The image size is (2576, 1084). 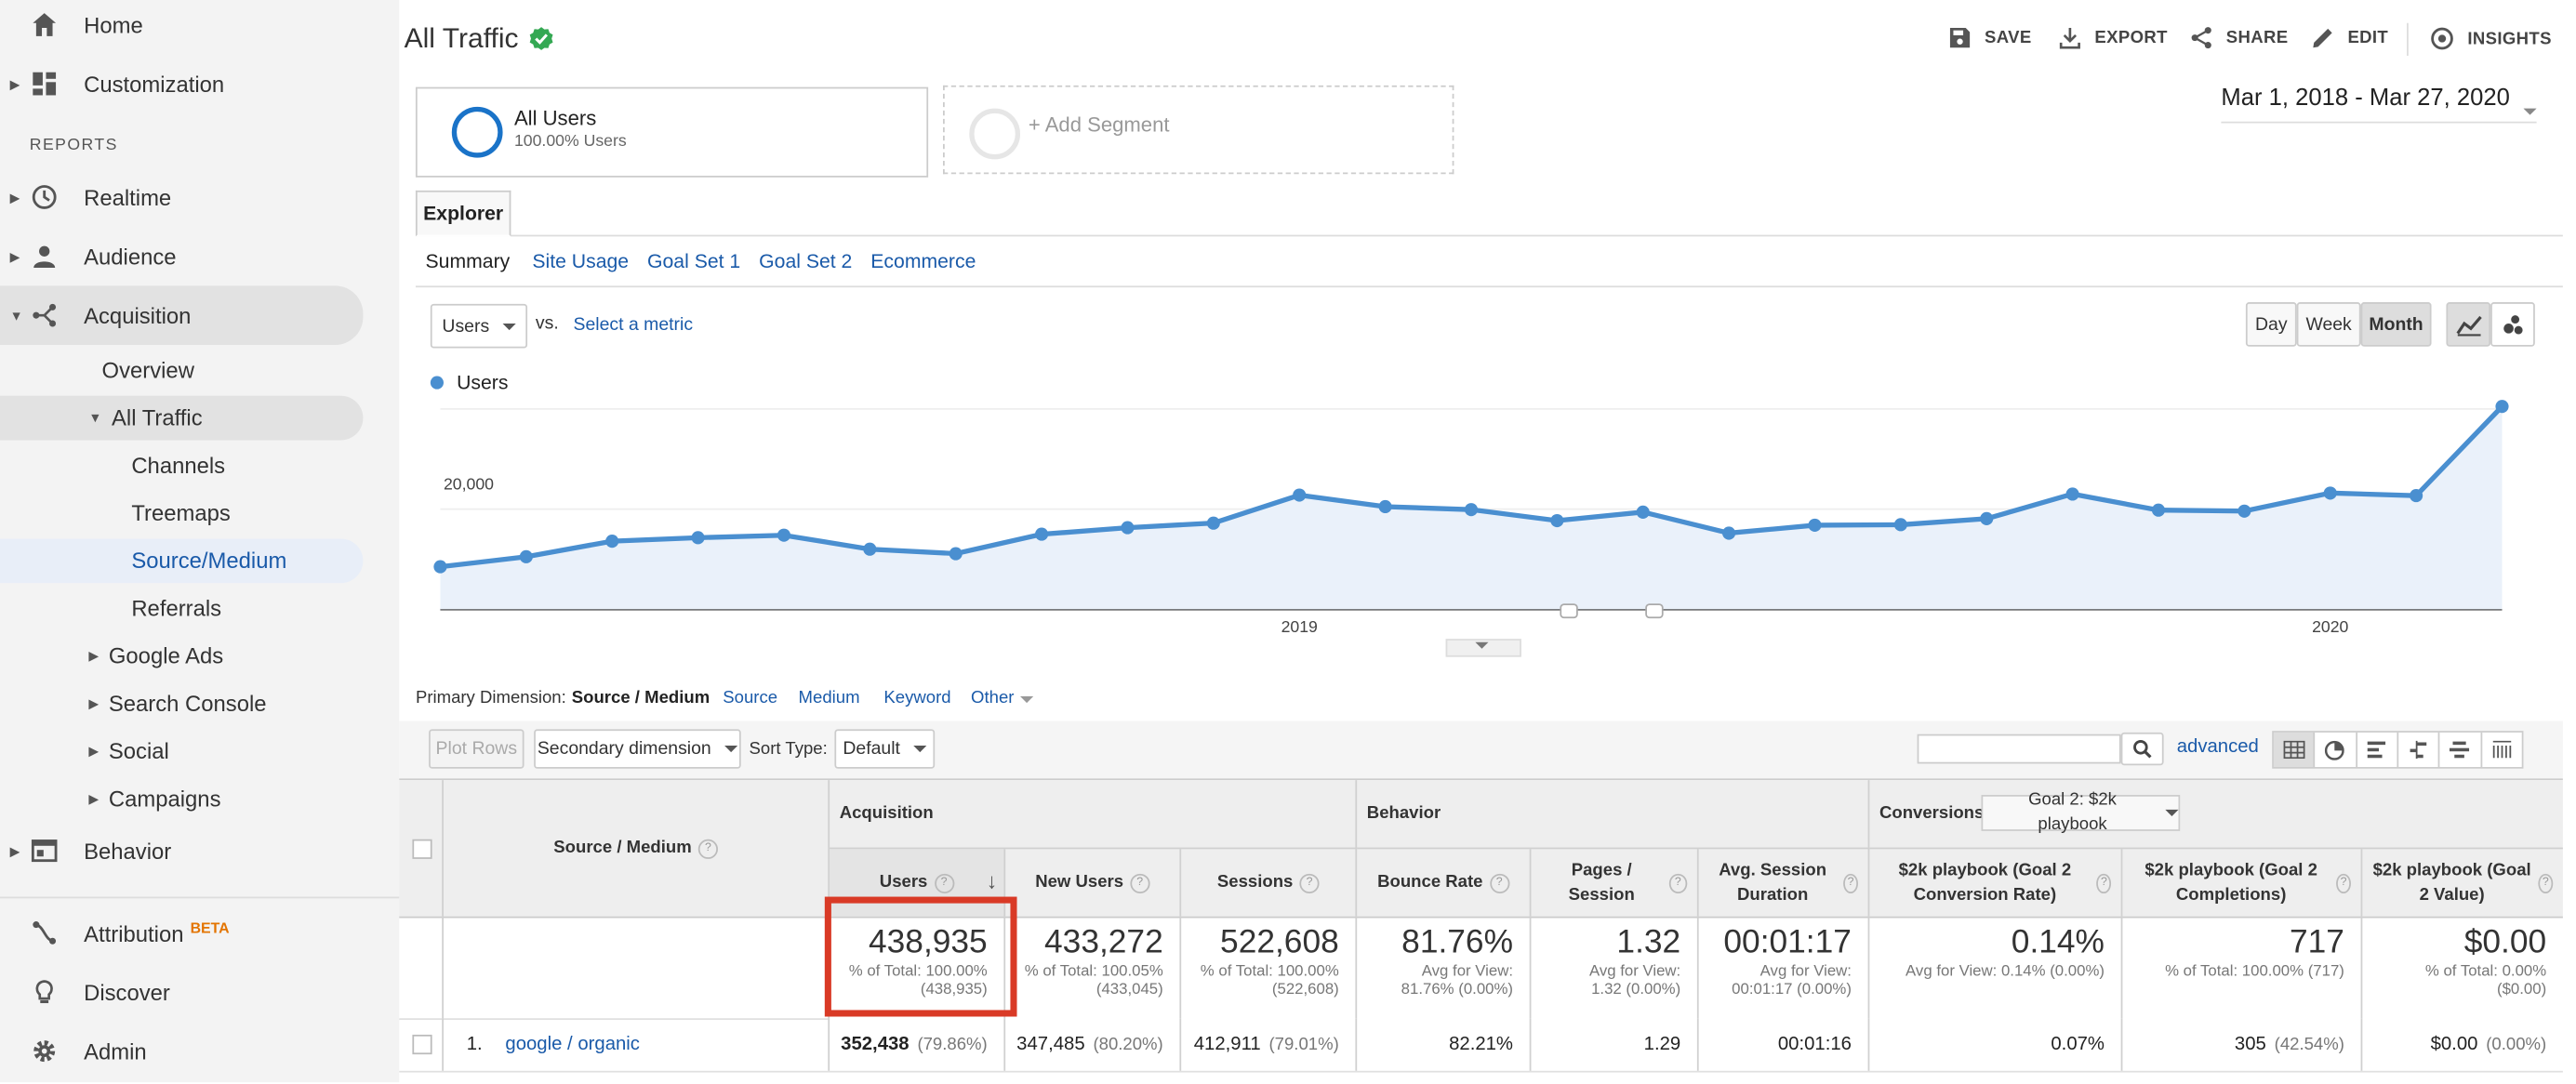 I want to click on sort-type-select: Default, so click(x=885, y=749).